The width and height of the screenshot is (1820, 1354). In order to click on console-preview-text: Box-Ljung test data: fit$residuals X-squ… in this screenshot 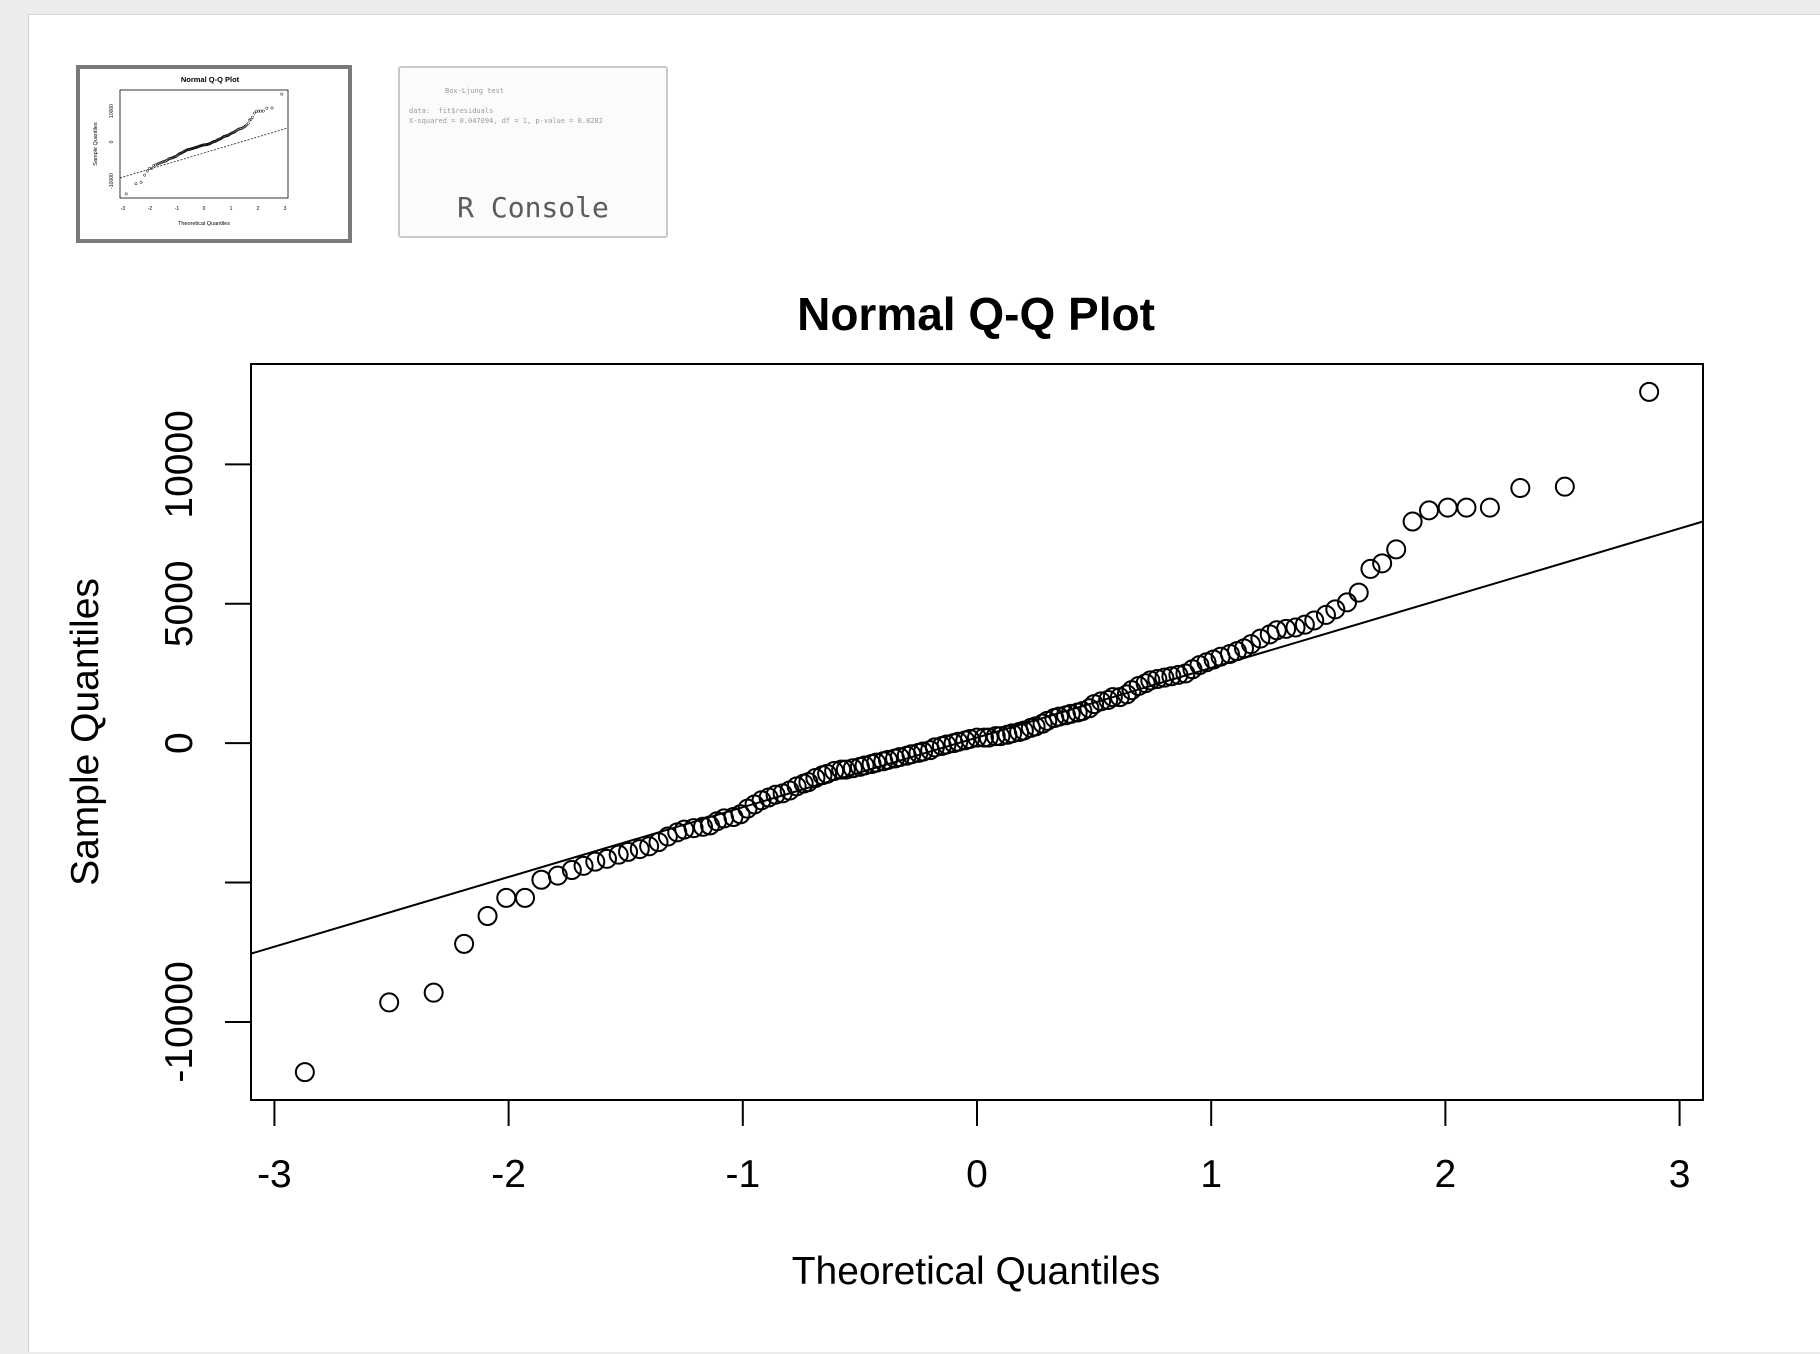, I will do `click(506, 106)`.